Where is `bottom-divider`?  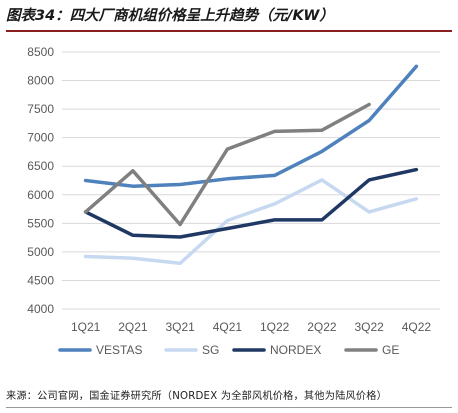
bottom-divider is located at coordinates (229, 407).